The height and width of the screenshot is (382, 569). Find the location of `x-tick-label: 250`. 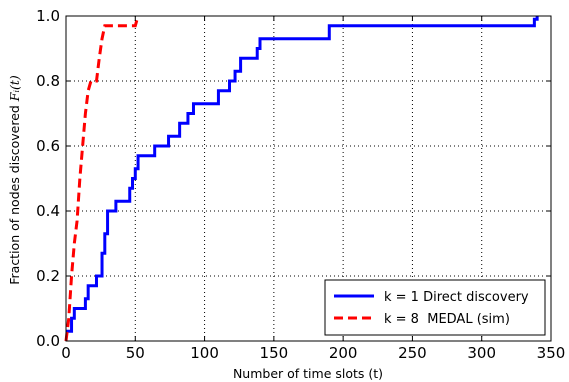

x-tick-label: 250 is located at coordinates (412, 353).